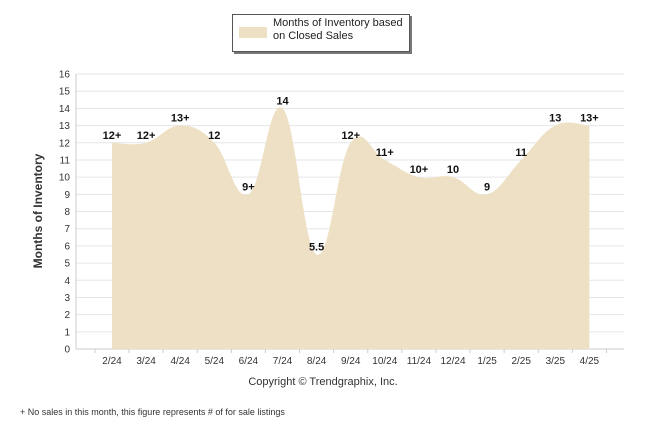 The height and width of the screenshot is (434, 646). Describe the element at coordinates (316, 247) in the screenshot. I see `data-label: 5.5` at that location.